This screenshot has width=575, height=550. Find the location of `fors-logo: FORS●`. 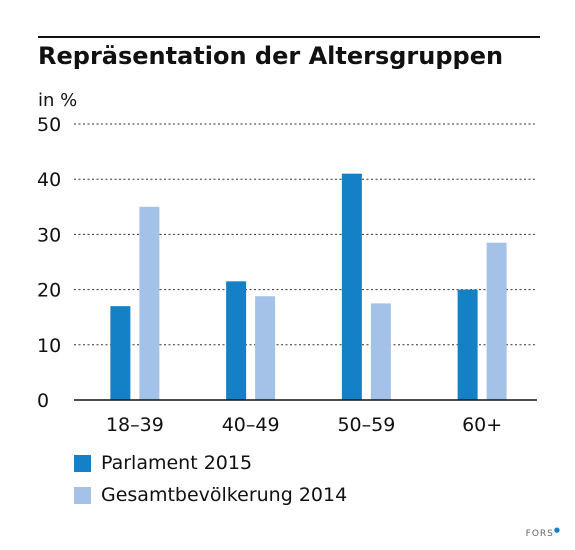

fors-logo: FORS● is located at coordinates (543, 532).